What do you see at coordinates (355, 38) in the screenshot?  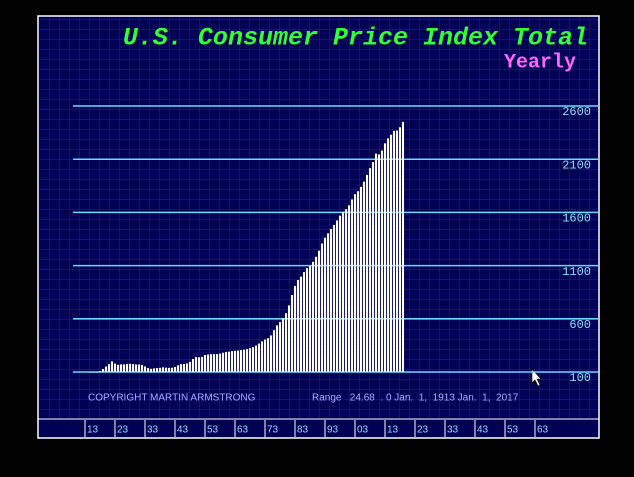 I see `chart-title: U.S. Consumer Price Index Total` at bounding box center [355, 38].